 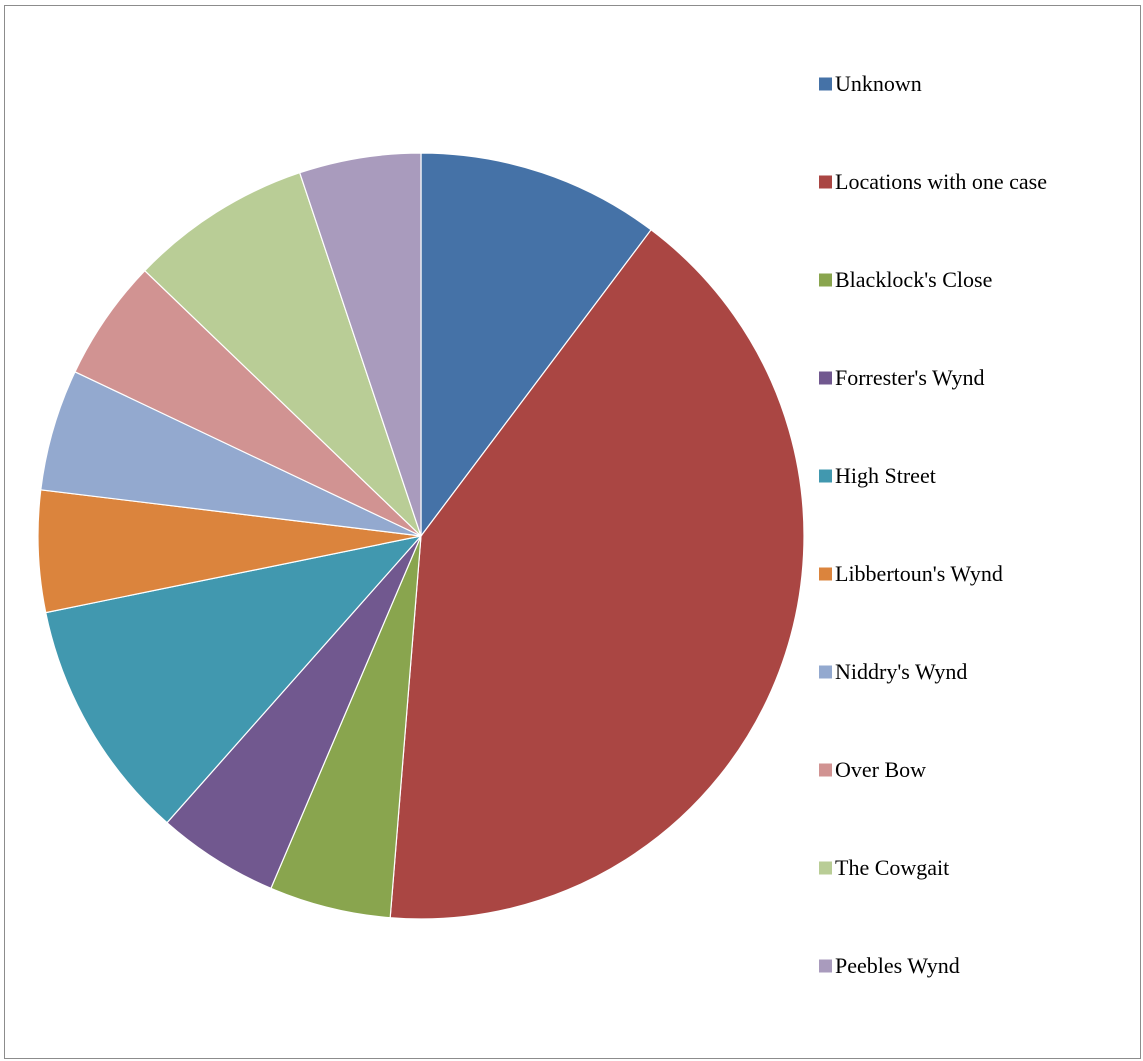 What do you see at coordinates (536, 345) in the screenshot?
I see `pie-slice-unknown` at bounding box center [536, 345].